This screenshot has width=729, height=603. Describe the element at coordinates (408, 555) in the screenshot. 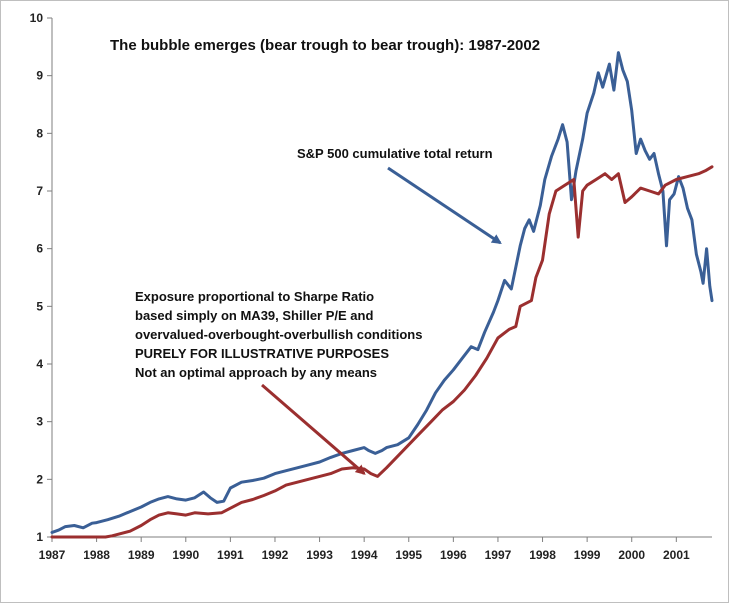

I see `x-tick-label: 1995` at that location.